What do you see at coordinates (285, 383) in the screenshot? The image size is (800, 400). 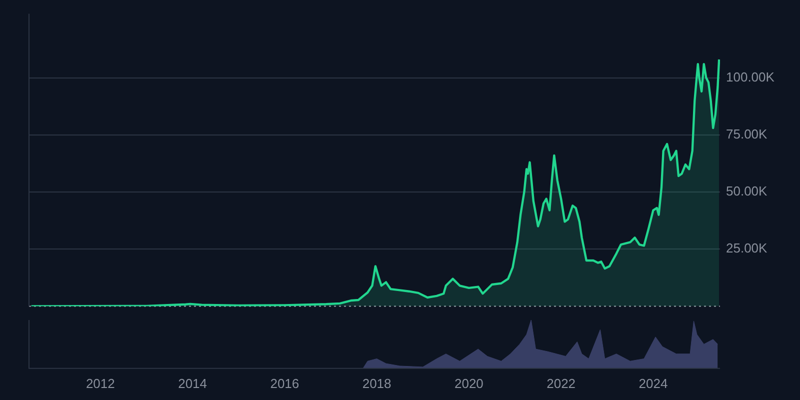 I see `x-tick-label: 2016` at bounding box center [285, 383].